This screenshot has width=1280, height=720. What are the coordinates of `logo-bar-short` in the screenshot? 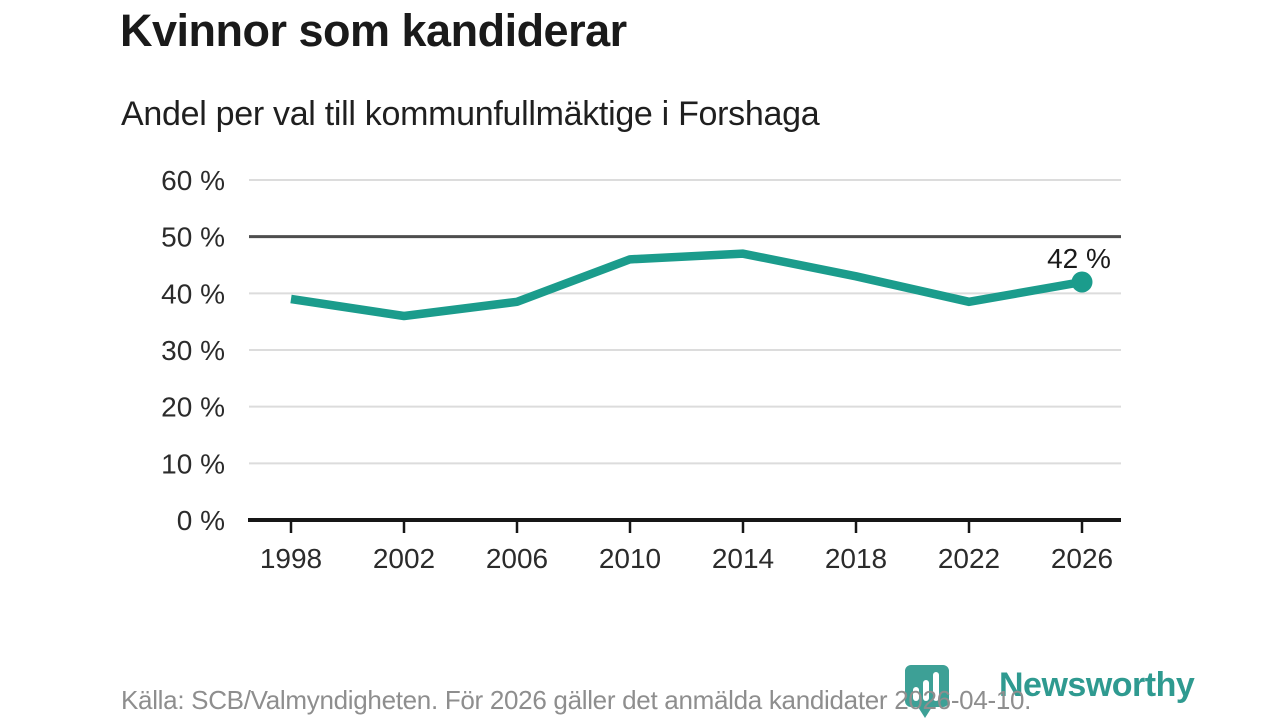 It's located at (916, 694).